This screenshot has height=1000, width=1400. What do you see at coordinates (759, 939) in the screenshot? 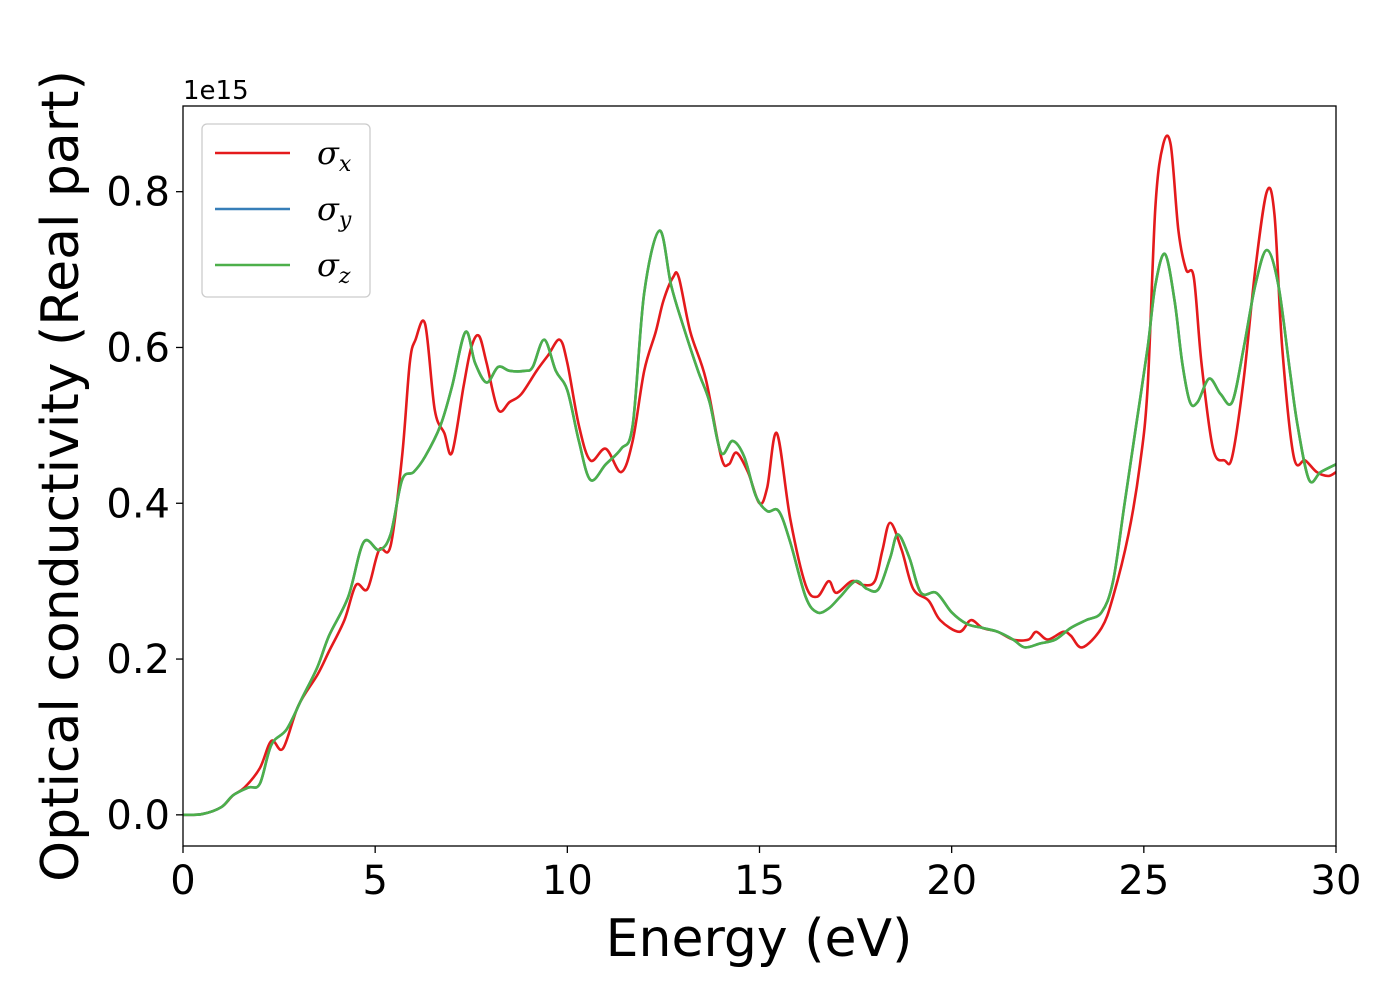
I see `x-axis-label: Energy (eV)` at bounding box center [759, 939].